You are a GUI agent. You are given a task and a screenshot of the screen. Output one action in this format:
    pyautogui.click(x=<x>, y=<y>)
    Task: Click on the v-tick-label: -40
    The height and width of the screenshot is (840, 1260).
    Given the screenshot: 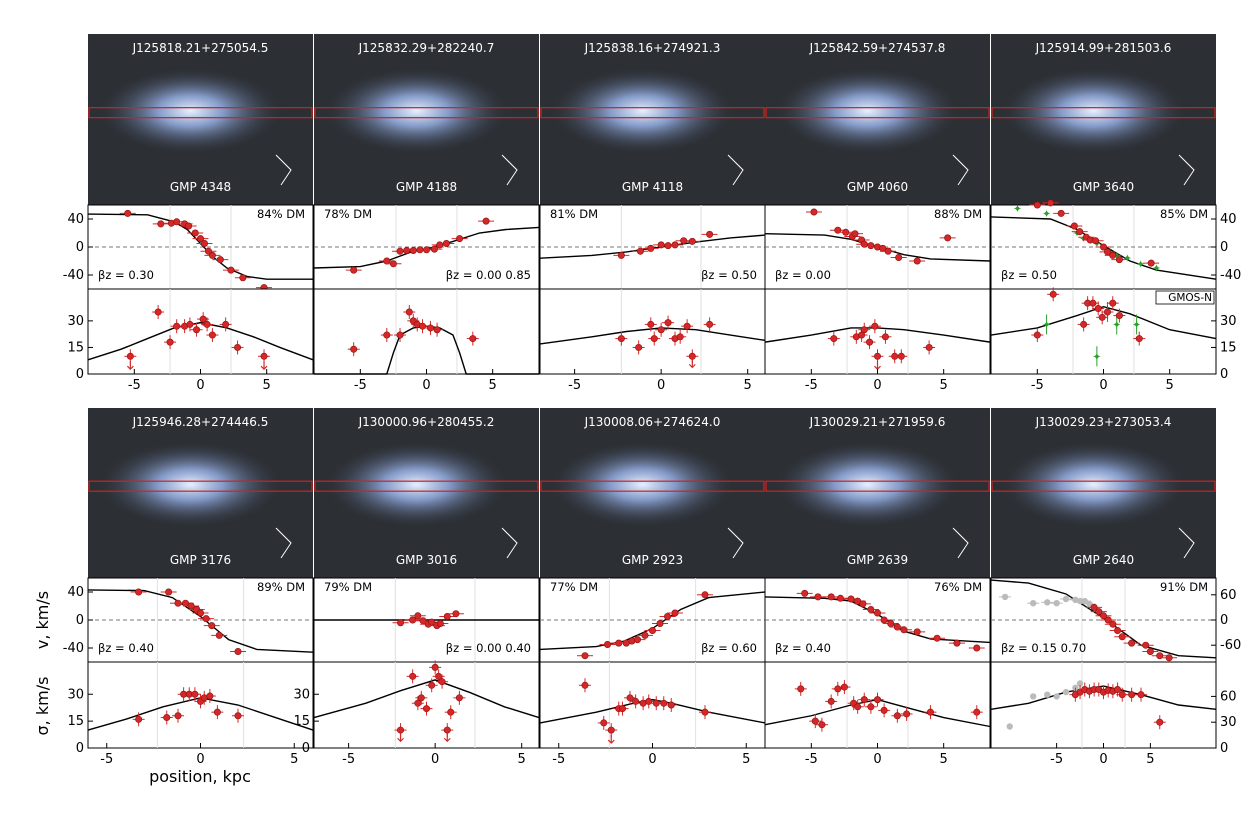 What is the action you would take?
    pyautogui.click(x=73, y=275)
    